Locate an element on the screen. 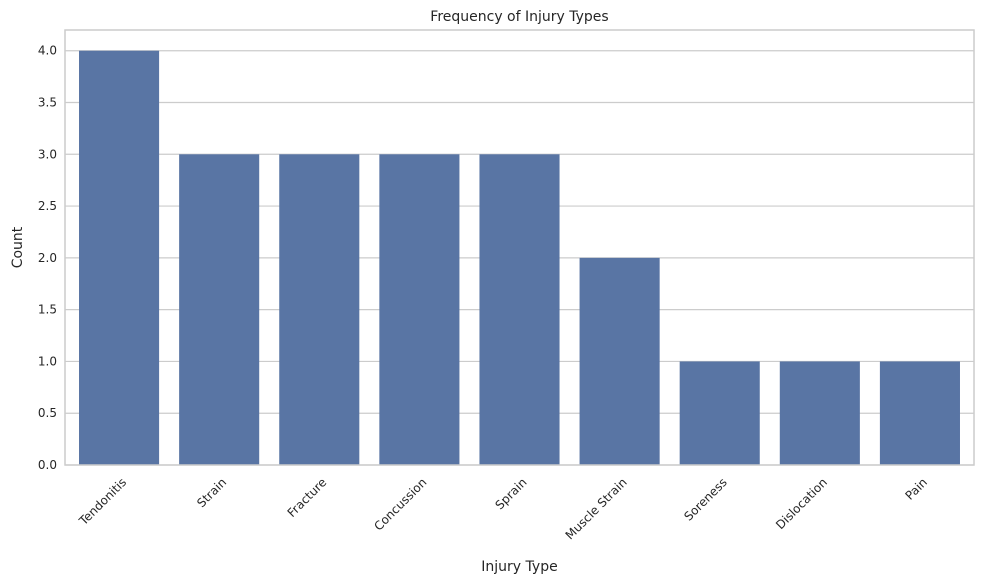  x-tick-label: Strain is located at coordinates (211, 492).